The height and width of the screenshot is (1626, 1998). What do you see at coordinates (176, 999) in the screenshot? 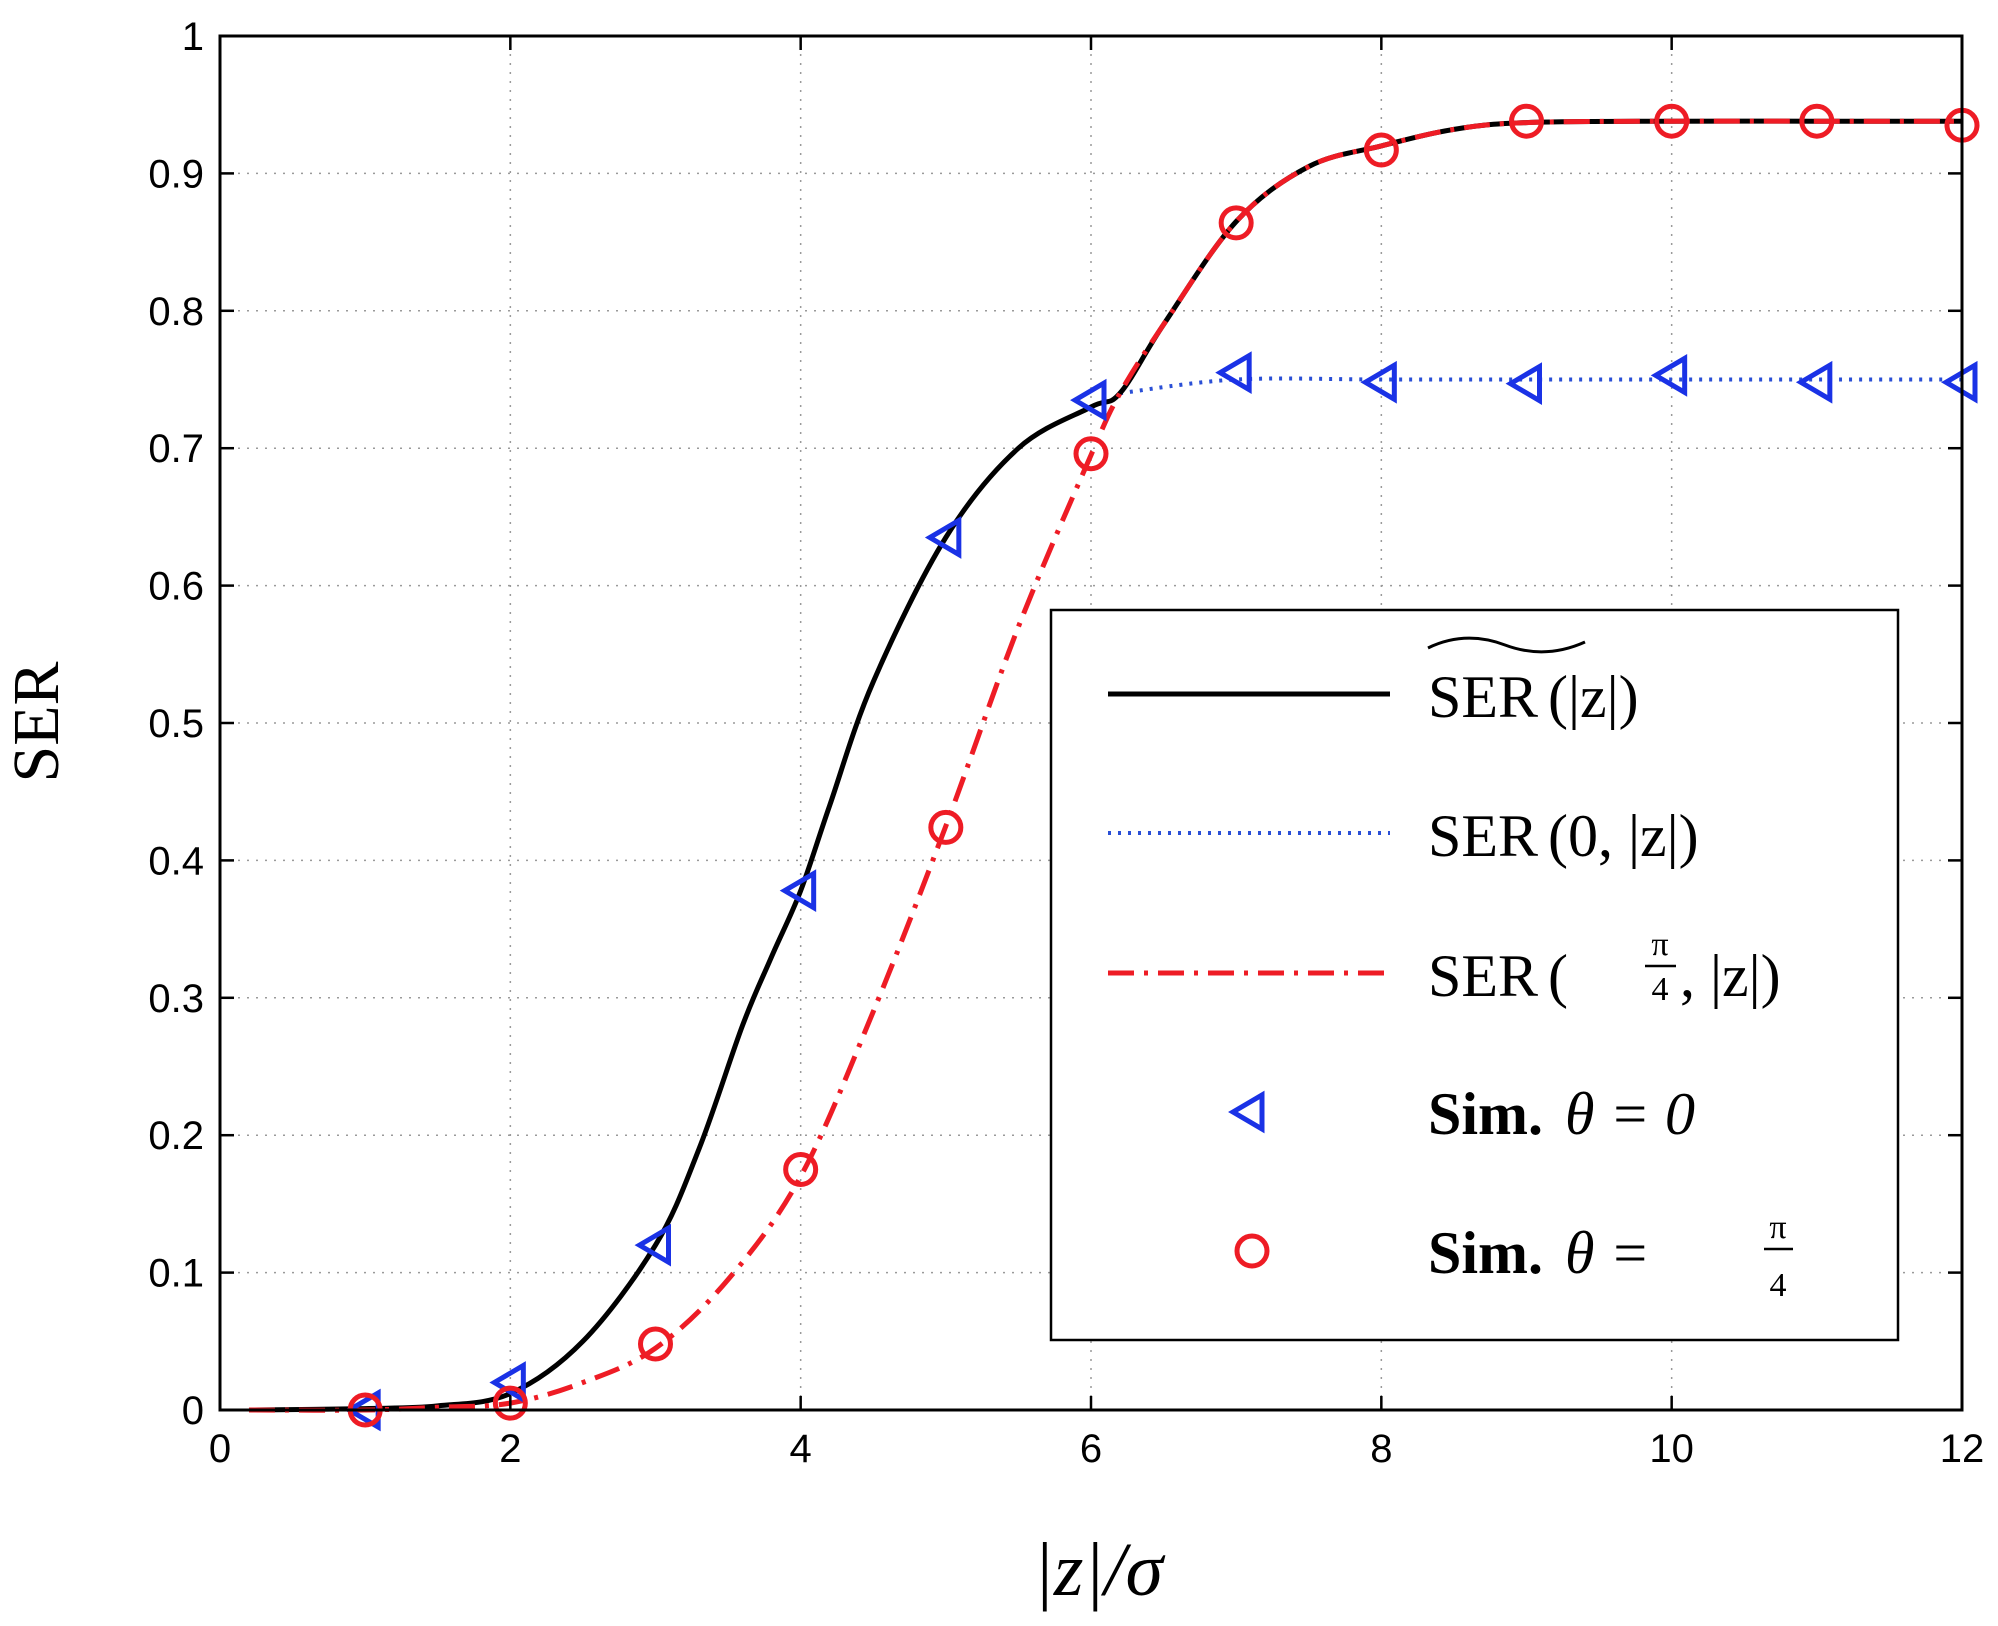
I see `y-tick-label: 0.3` at bounding box center [176, 999].